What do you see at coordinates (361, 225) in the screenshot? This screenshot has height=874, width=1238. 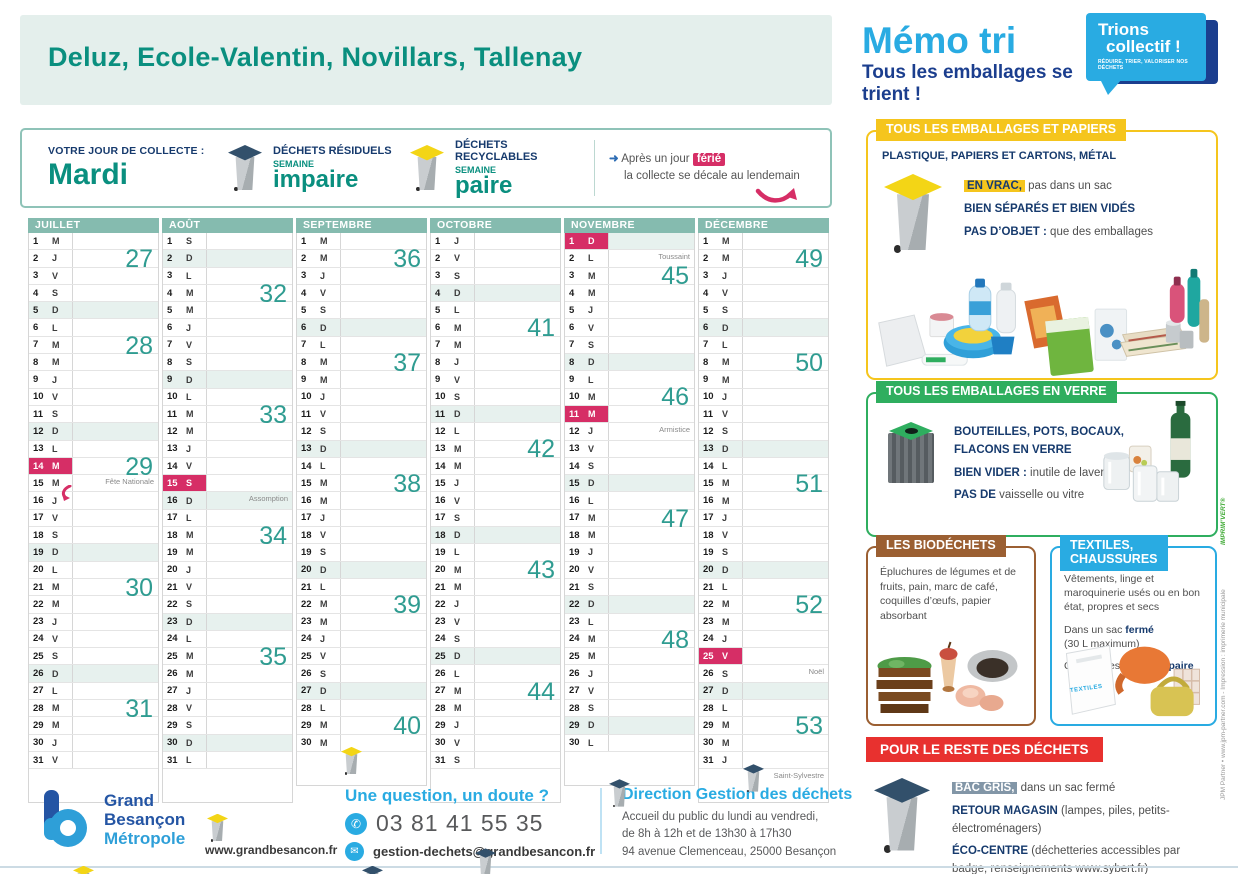 I see `month-header: SEPTEMBRE` at bounding box center [361, 225].